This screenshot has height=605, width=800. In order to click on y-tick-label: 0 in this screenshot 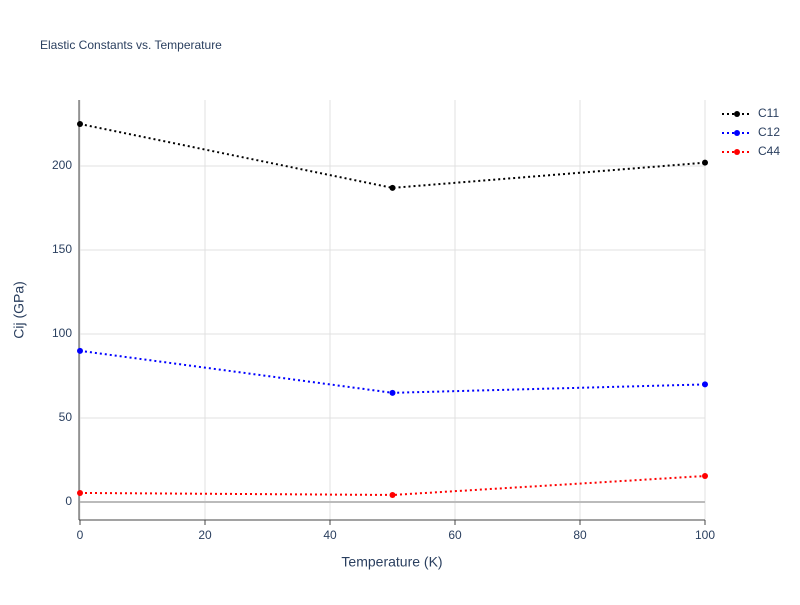, I will do `click(68, 501)`.